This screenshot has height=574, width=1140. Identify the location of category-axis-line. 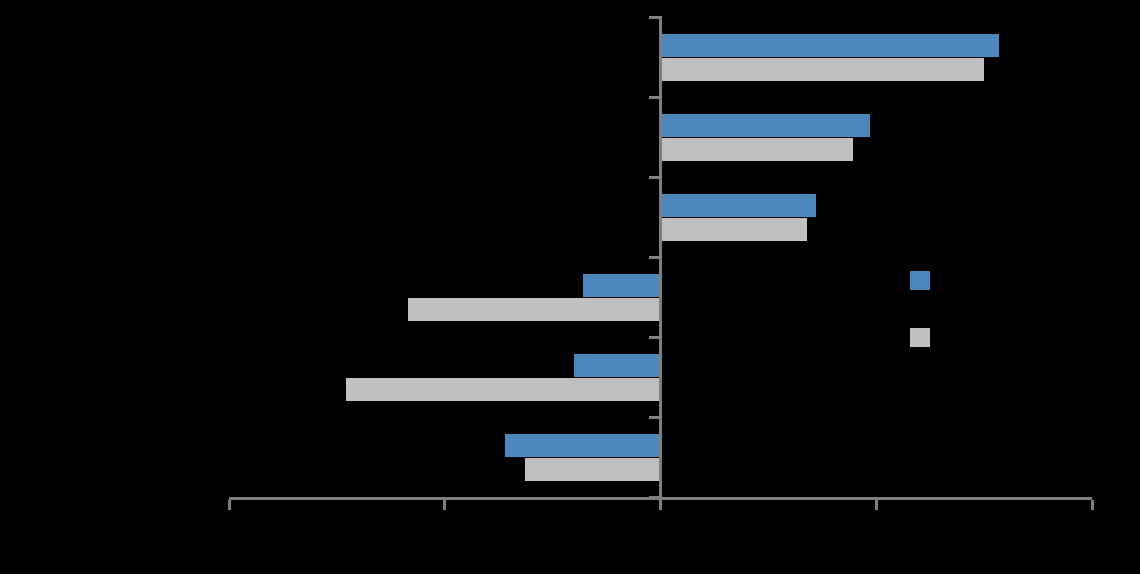
(660, 498).